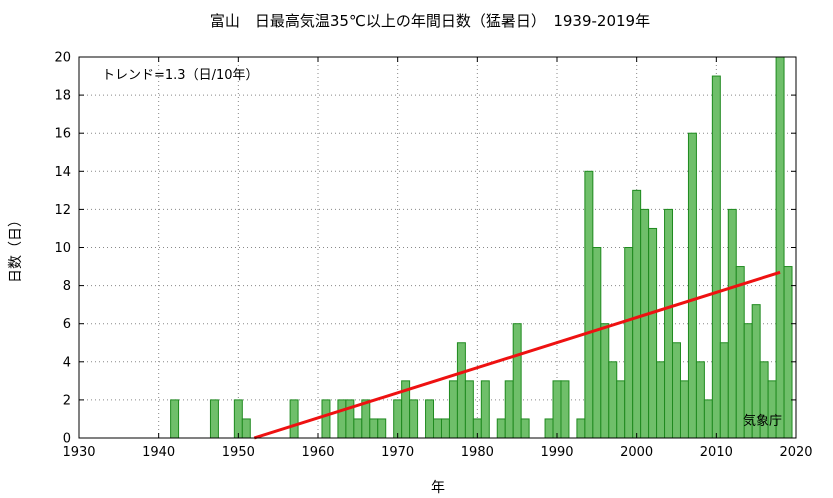  What do you see at coordinates (67, 439) in the screenshot?
I see `y-tick-label: 0` at bounding box center [67, 439].